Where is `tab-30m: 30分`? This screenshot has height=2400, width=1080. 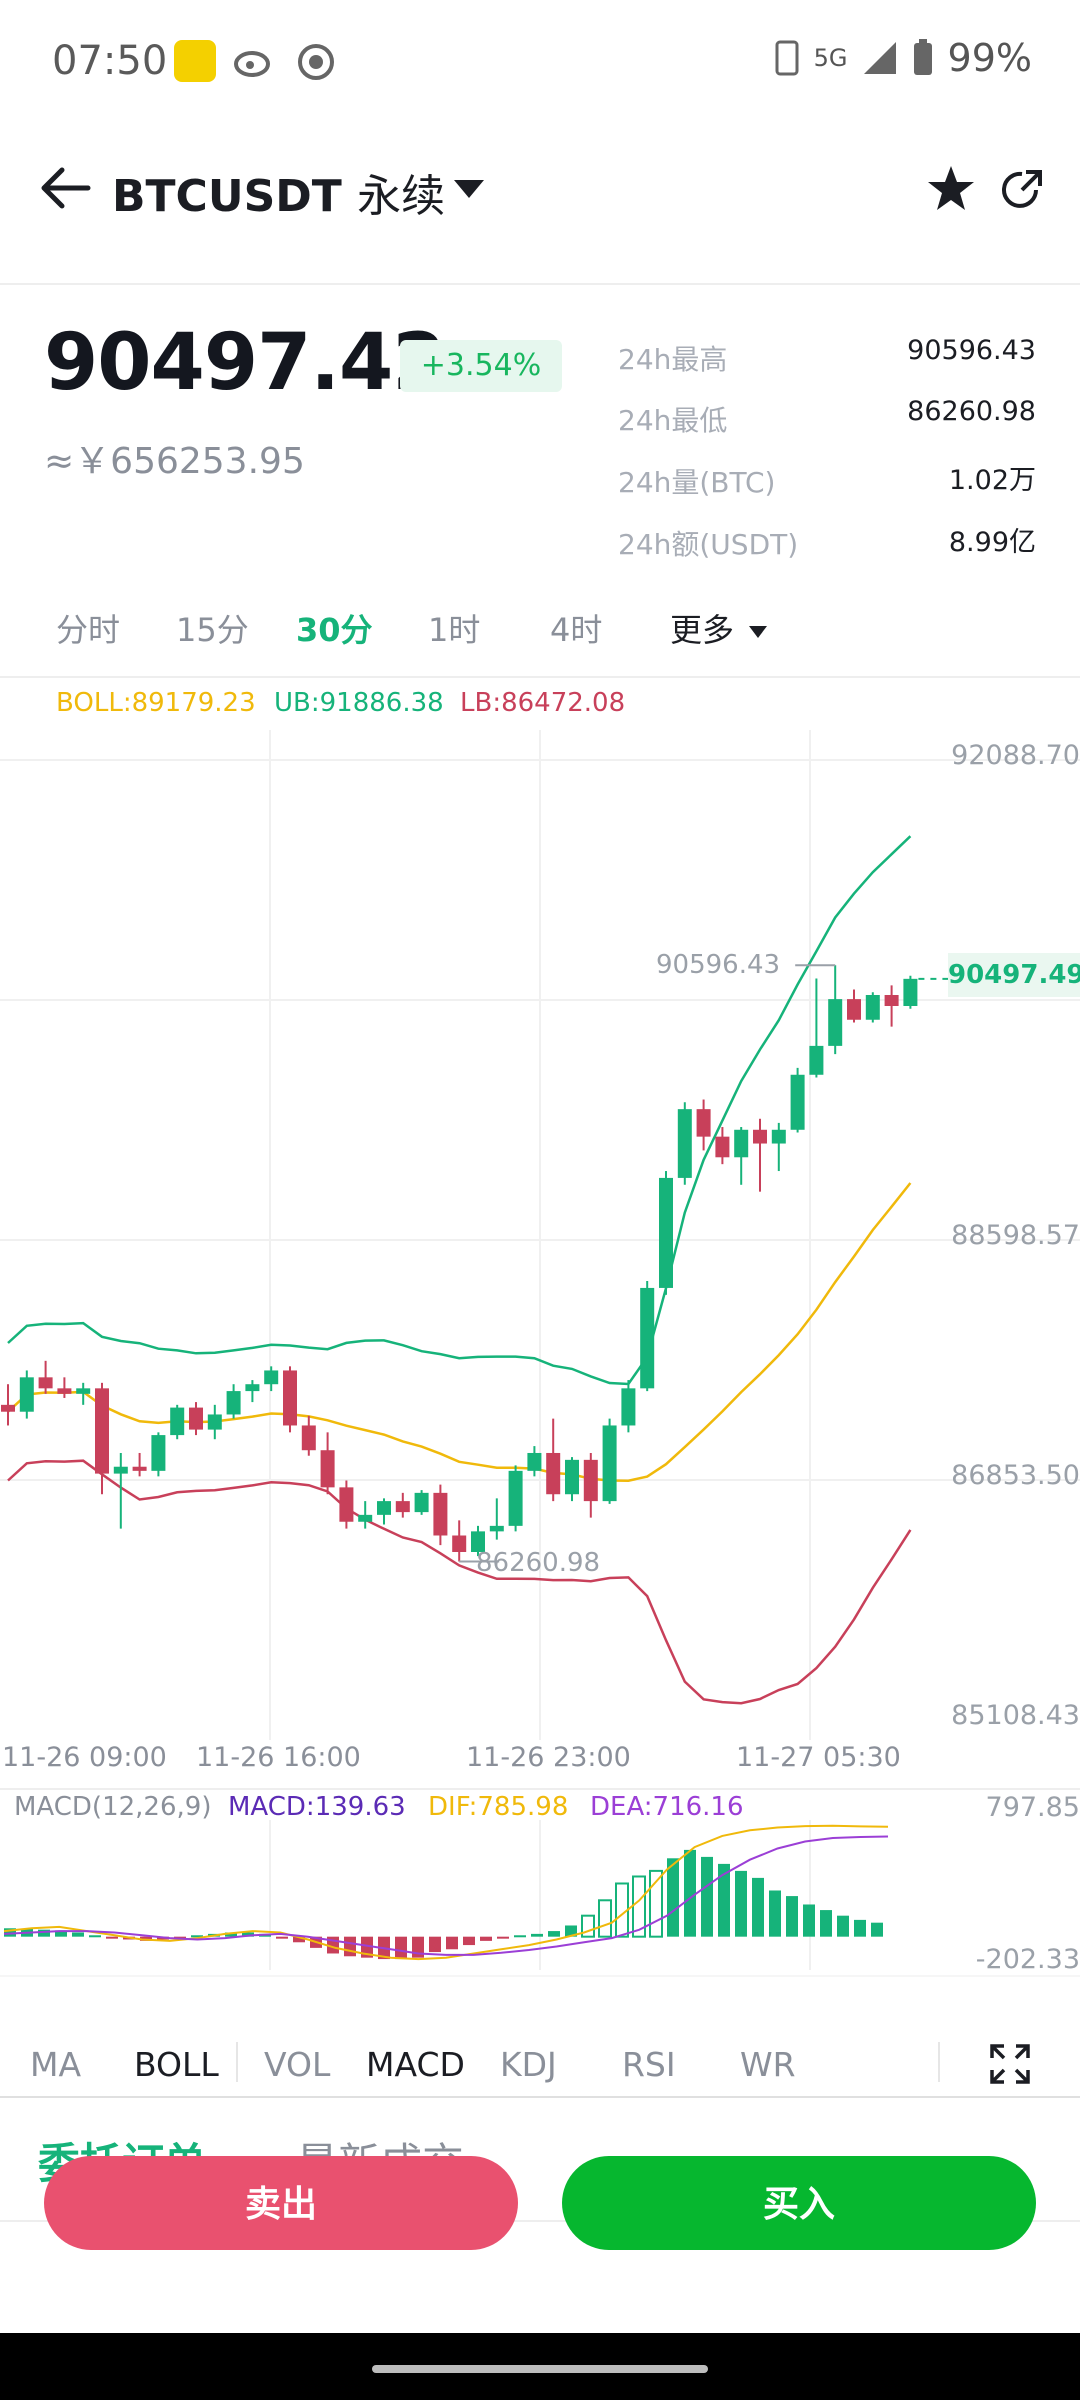 tab-30m: 30分 is located at coordinates (334, 630).